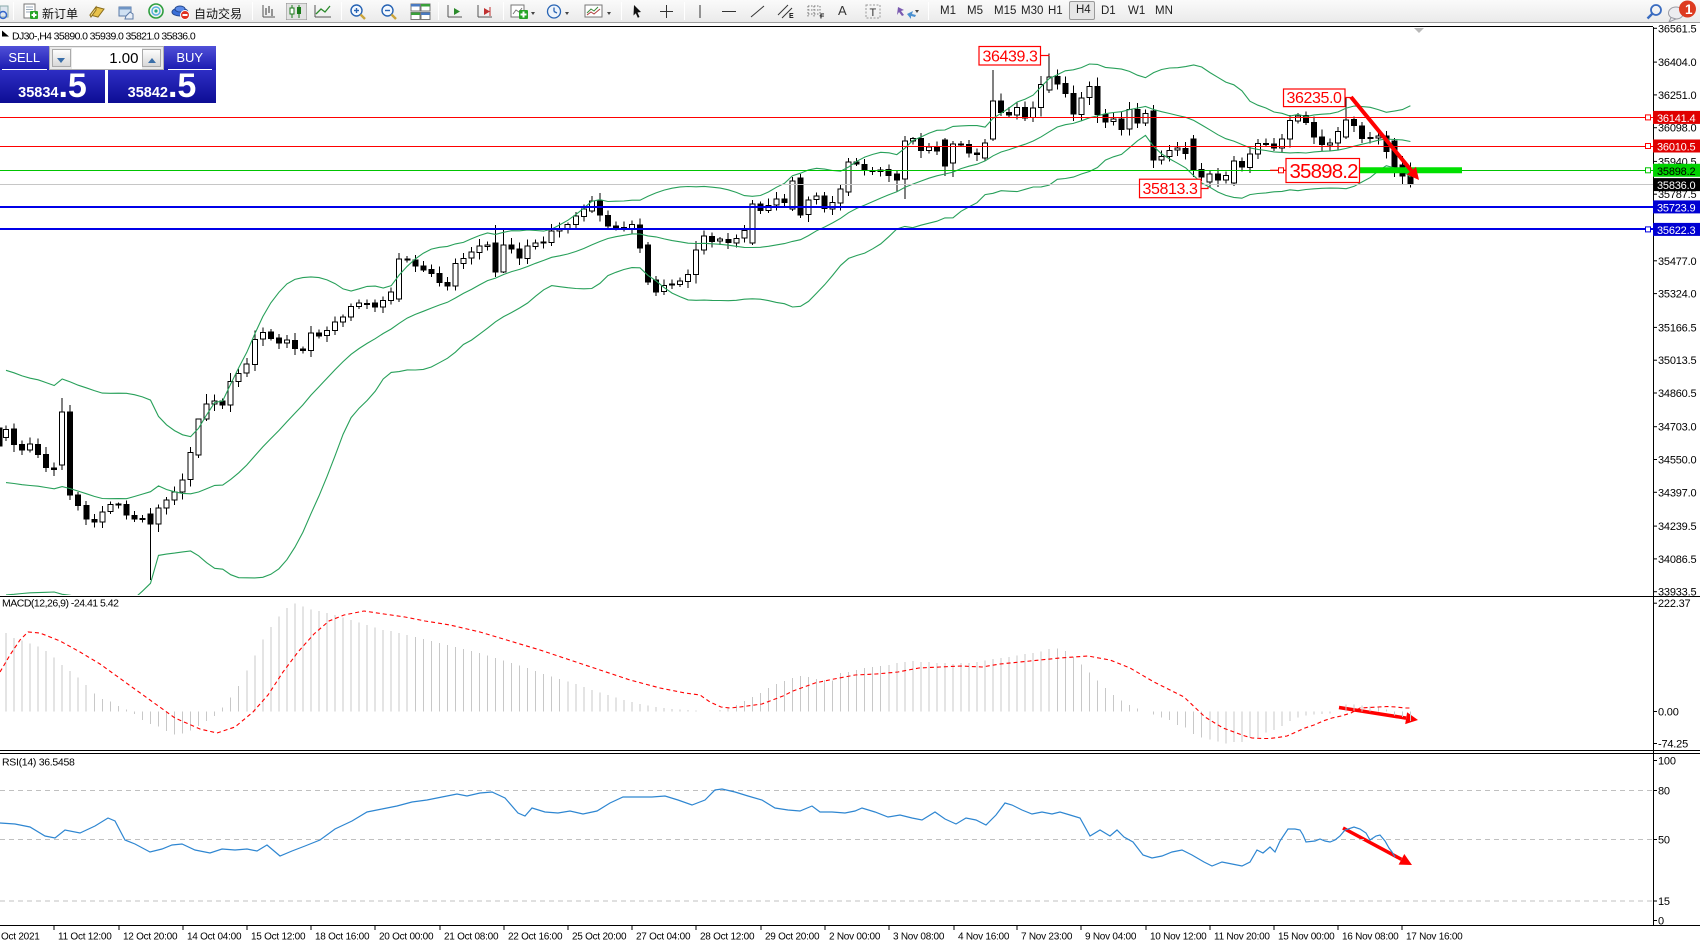 This screenshot has width=1700, height=951. Describe the element at coordinates (1676, 186) in the screenshot. I see `svg-text: 35836.0` at that location.